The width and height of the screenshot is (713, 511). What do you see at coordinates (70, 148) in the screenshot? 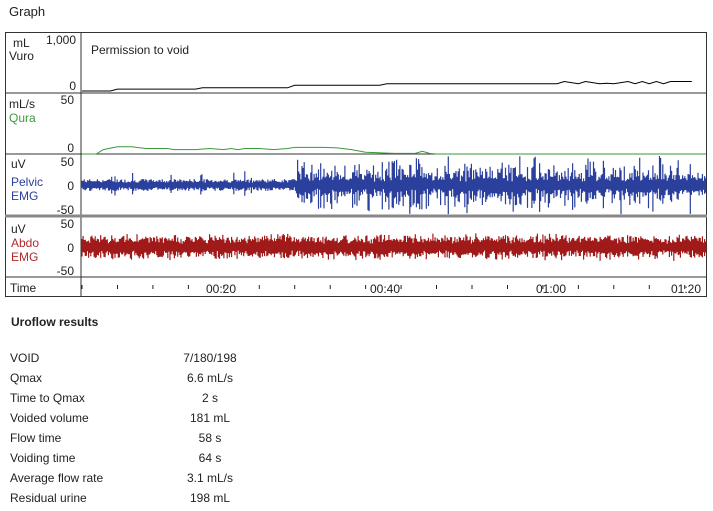
I see `panel2-ytick-min: 0` at bounding box center [70, 148].